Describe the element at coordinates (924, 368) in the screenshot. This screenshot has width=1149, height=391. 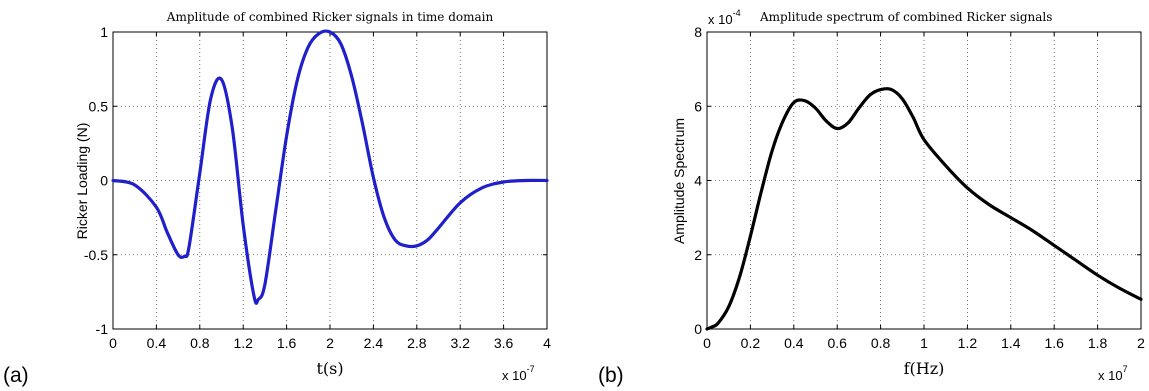
I see `chart-b-x-axis-label: f(Hz)` at that location.